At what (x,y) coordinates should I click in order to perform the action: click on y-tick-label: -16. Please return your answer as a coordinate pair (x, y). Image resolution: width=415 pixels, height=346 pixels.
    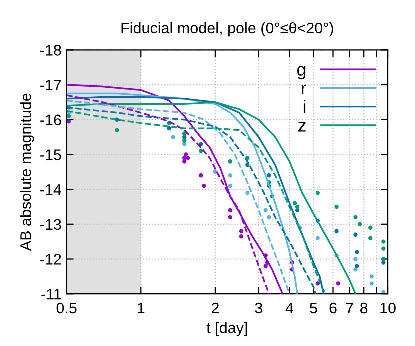
    Looking at the image, I should click on (51, 120).